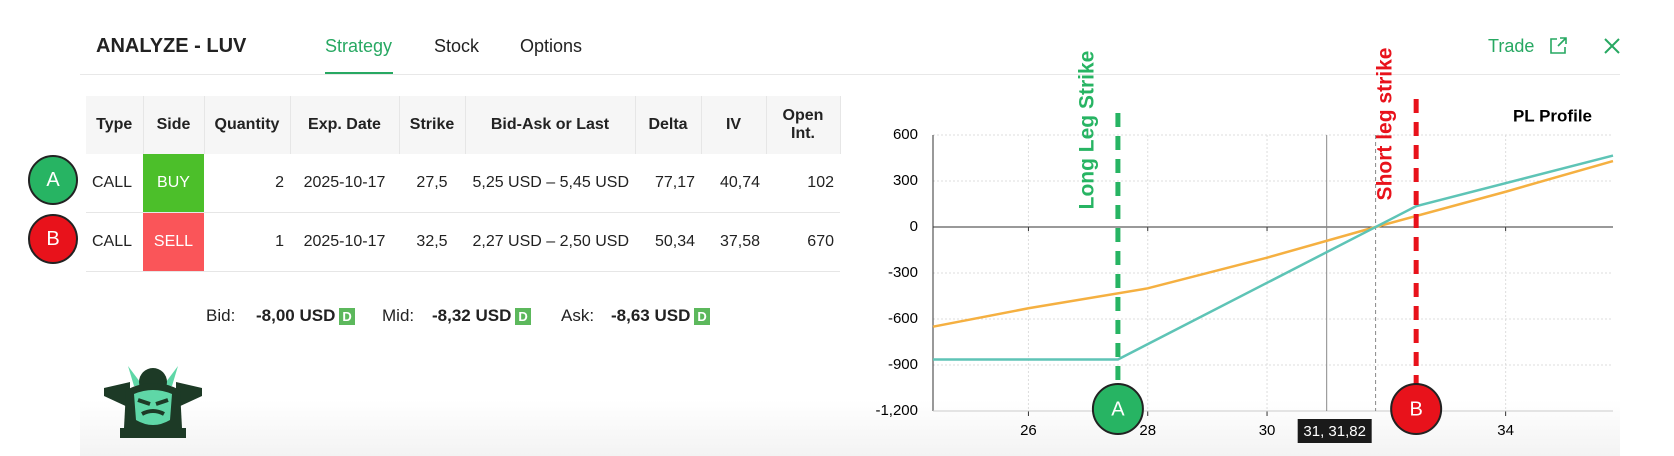 The image size is (1674, 456). I want to click on y-tick-label: 300, so click(905, 180).